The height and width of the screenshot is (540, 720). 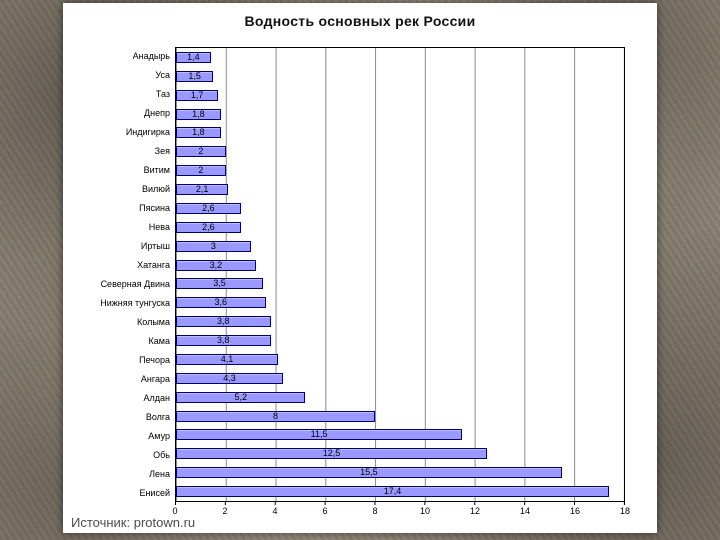 I want to click on bar: 1,5, so click(x=195, y=76).